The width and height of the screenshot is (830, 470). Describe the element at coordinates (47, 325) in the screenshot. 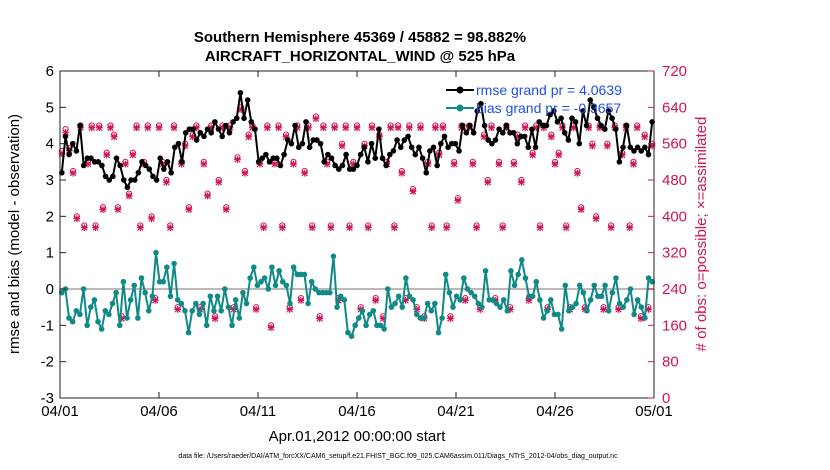

I see `y-left-tick-label: -1` at that location.